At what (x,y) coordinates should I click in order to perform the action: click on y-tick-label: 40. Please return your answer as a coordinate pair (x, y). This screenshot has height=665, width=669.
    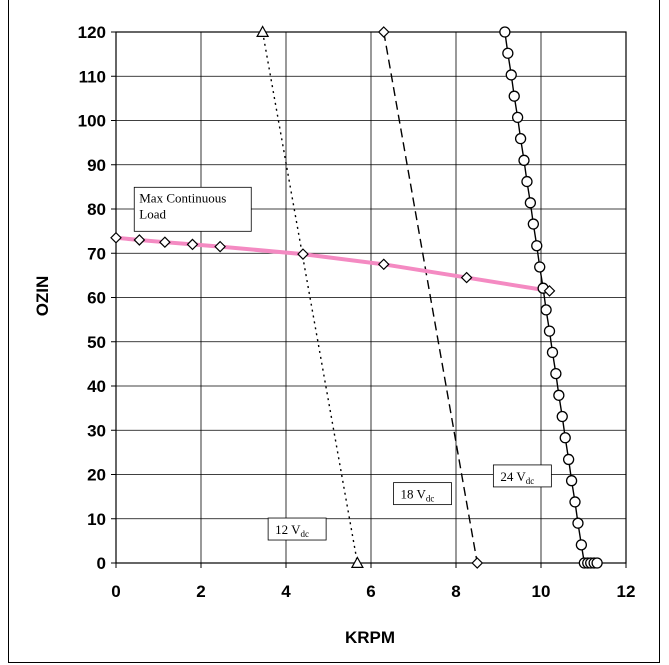
    Looking at the image, I should click on (96, 386).